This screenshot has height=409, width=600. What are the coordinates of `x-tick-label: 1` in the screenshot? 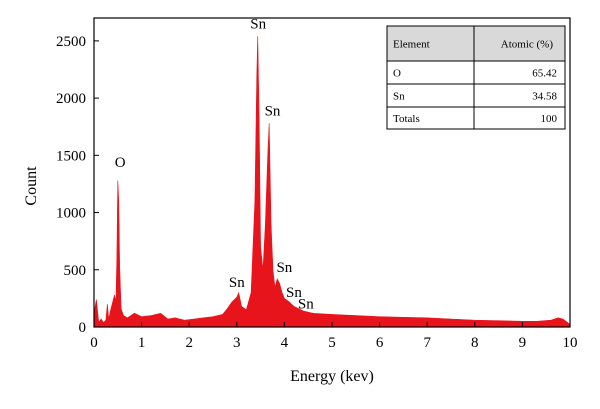 It's located at (142, 343).